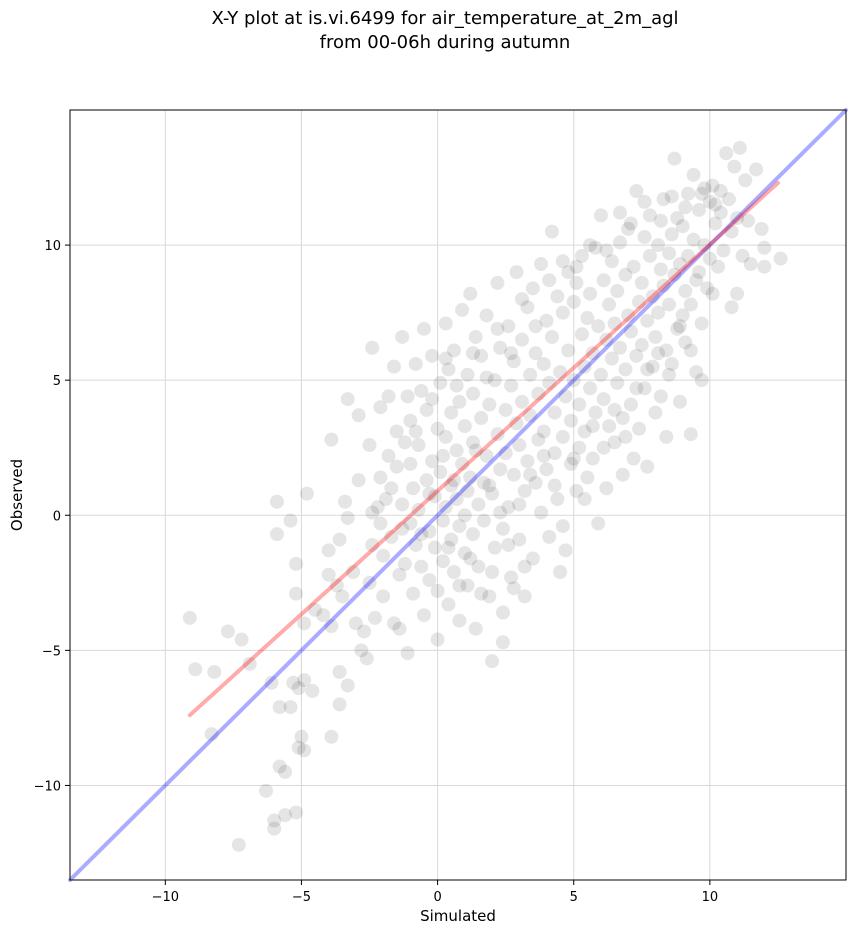 The width and height of the screenshot is (854, 934). Describe the element at coordinates (710, 897) in the screenshot. I see `x-tick-label: 10` at that location.